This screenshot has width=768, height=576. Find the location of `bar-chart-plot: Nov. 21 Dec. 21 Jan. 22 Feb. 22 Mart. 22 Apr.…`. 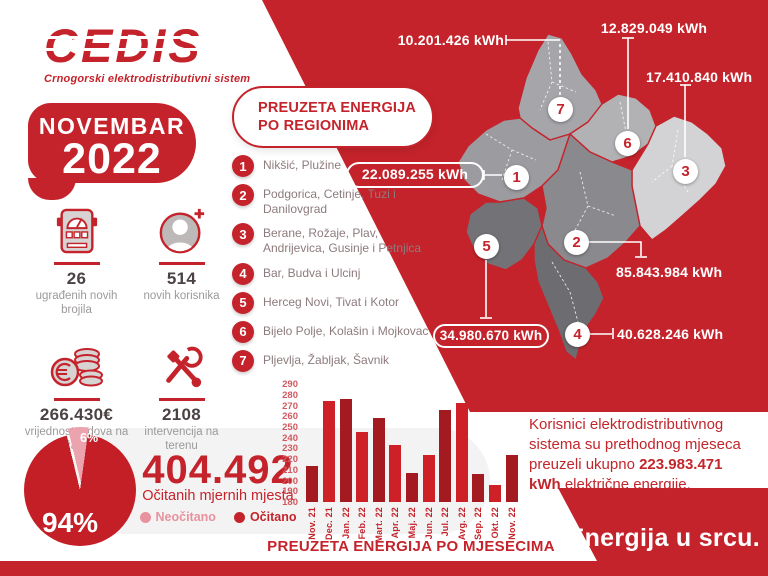

bar-chart-plot: Nov. 21 Dec. 21 Jan. 22 Feb. 22 Mart. 22 Apr.… is located at coordinates (412, 463).